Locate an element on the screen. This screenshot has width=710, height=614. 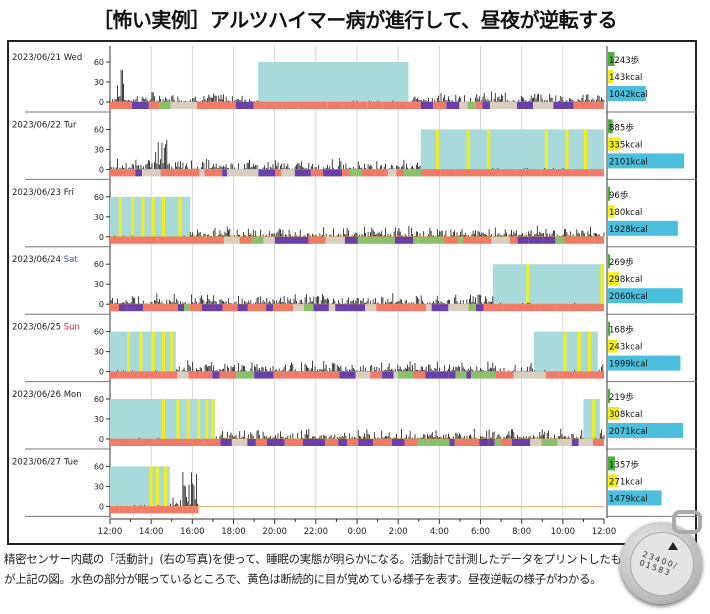
activity-meter-photo: 2 3 4 0 0 / 0 1 5 8 3 is located at coordinates (661, 563).